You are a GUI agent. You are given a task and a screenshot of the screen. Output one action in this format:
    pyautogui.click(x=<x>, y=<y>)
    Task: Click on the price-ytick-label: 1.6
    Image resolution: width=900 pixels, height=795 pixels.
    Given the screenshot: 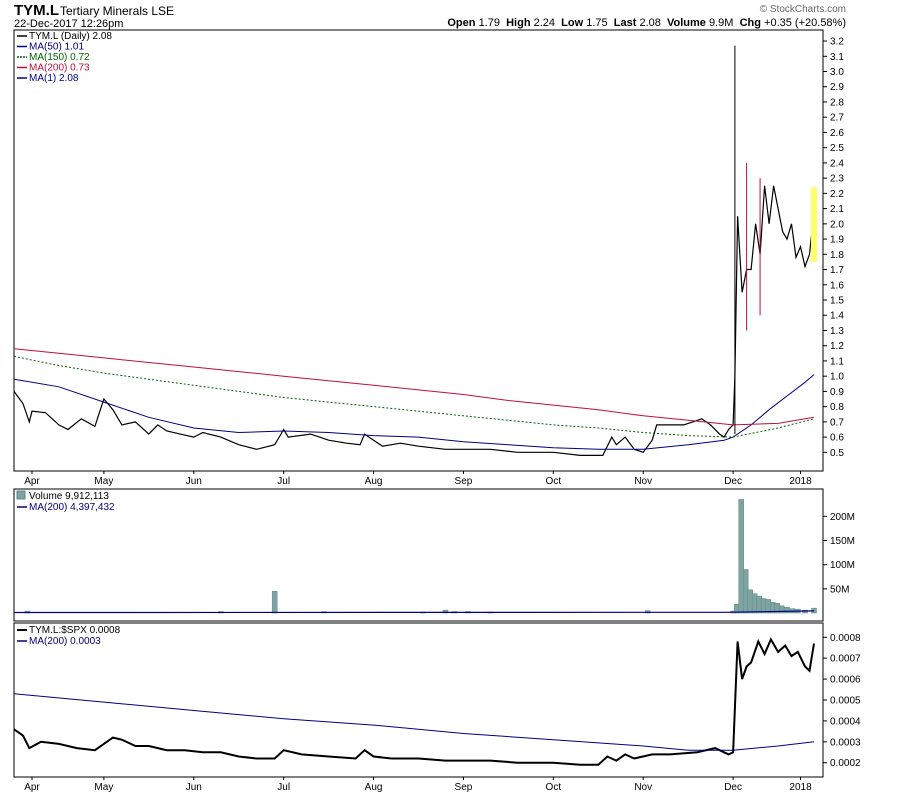 What is the action you would take?
    pyautogui.click(x=837, y=285)
    